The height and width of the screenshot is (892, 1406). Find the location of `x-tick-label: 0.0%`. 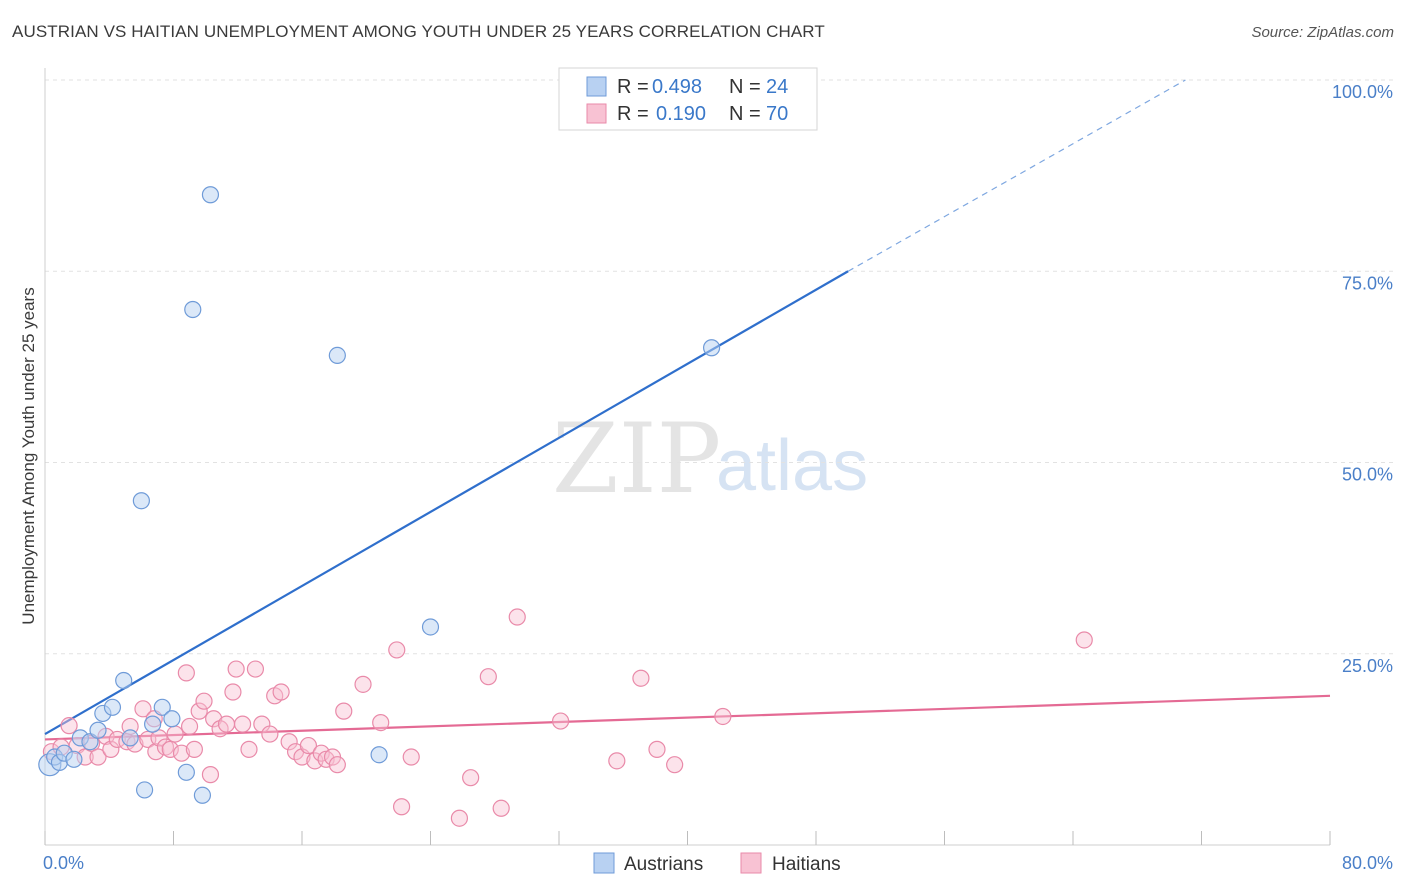

x-tick-label: 0.0% is located at coordinates (63, 863).